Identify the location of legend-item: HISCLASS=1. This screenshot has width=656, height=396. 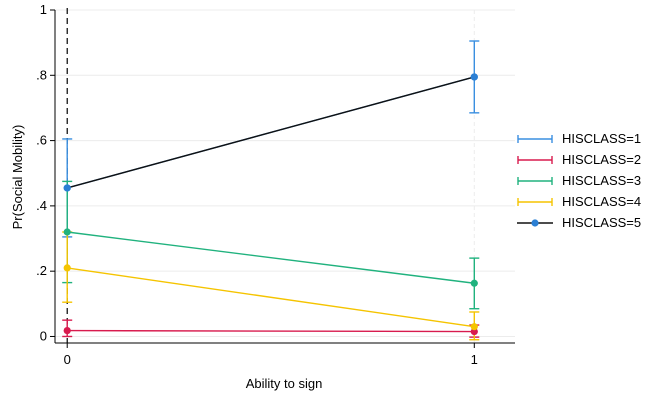
(584, 138).